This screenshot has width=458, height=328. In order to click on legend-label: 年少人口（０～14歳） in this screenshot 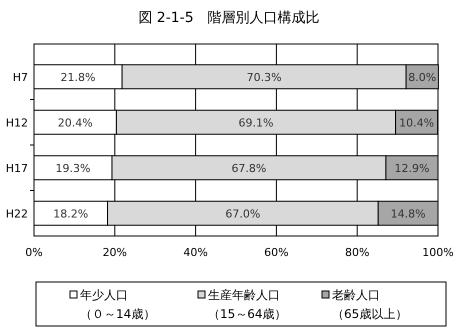, I will do `click(118, 304)`.